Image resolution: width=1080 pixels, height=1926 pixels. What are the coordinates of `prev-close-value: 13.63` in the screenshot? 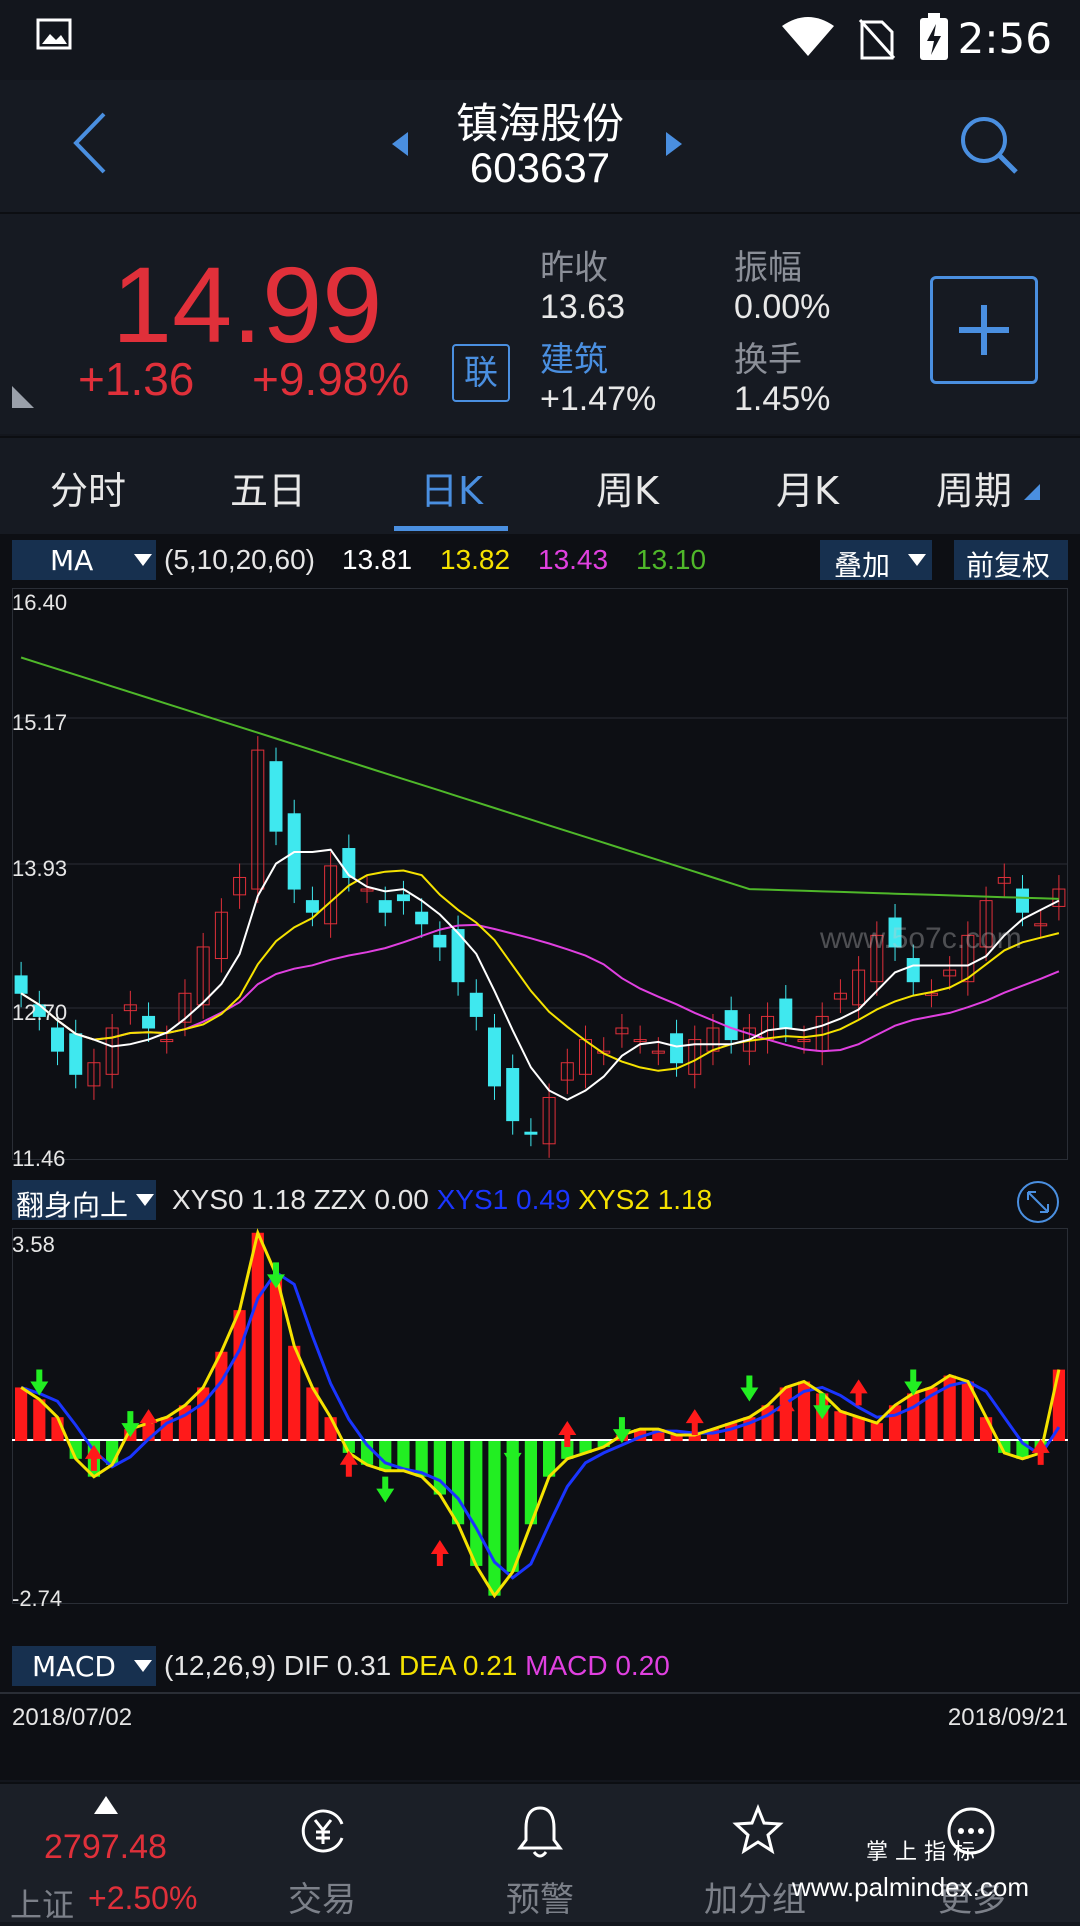 It's located at (583, 307).